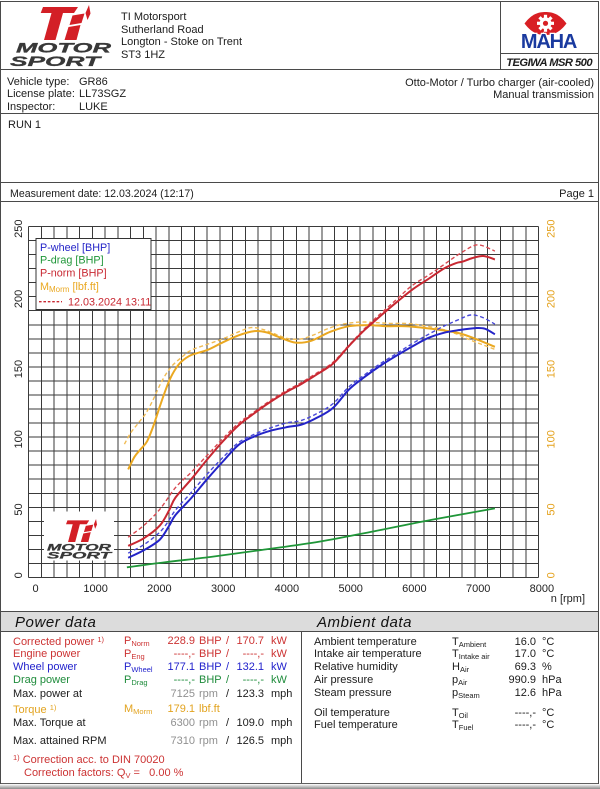 This screenshot has height=789, width=600. What do you see at coordinates (95, 589) in the screenshot?
I see `svg-text: 1000` at bounding box center [95, 589].